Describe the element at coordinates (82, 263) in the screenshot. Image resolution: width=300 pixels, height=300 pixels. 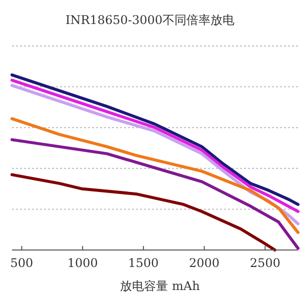
I see `xtick: 1000` at that location.